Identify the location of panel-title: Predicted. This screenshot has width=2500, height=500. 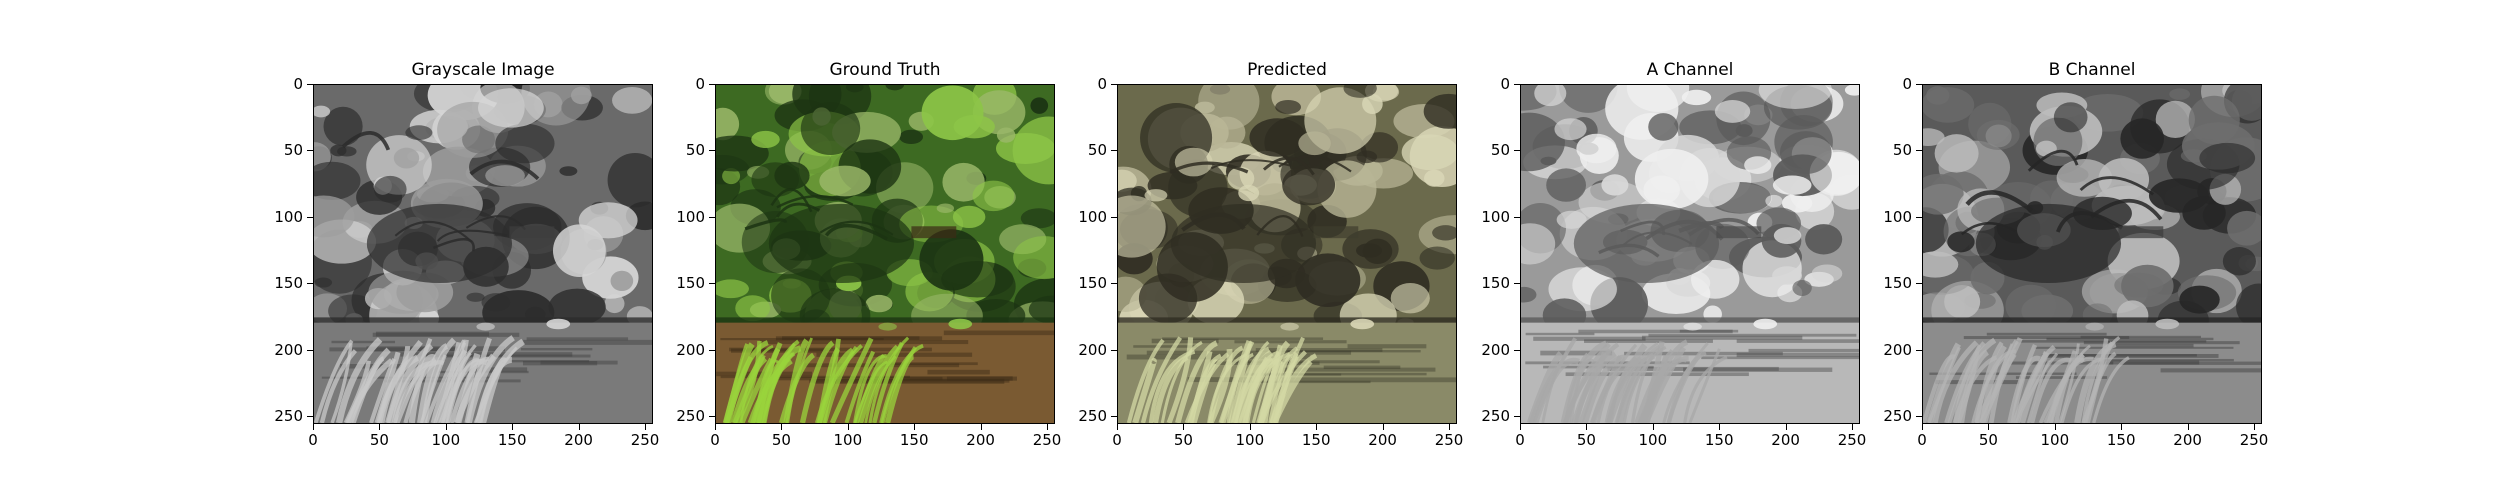
(1287, 70).